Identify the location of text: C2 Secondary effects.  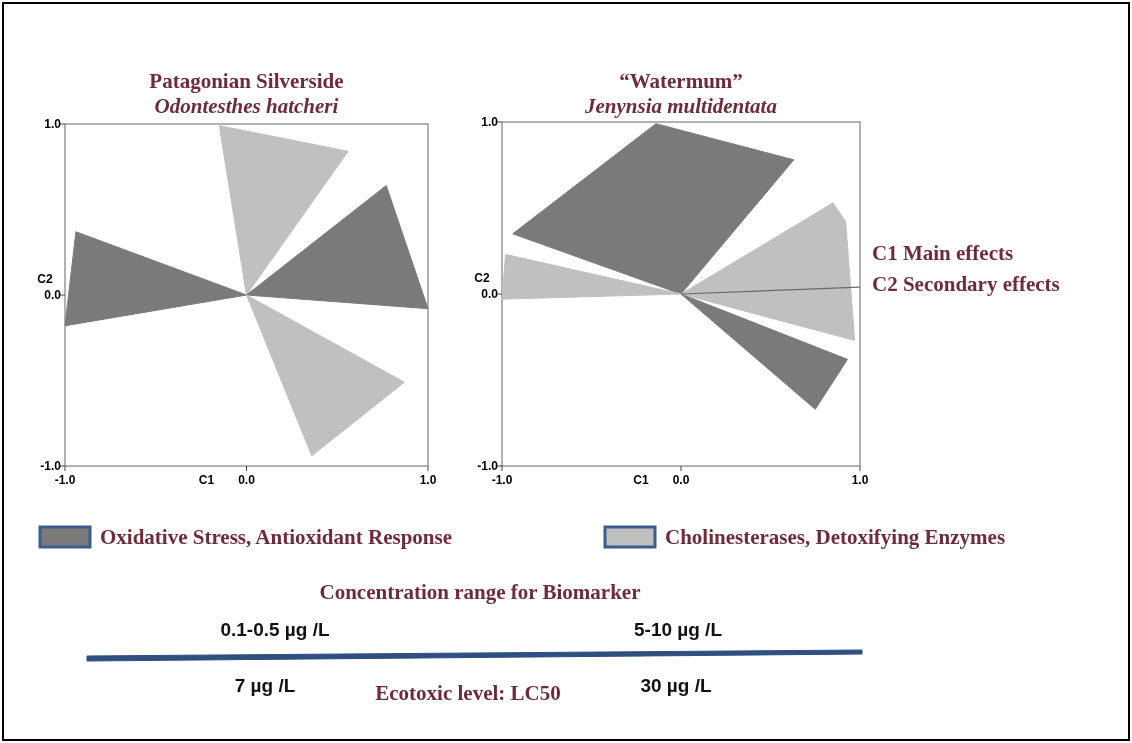
(966, 284).